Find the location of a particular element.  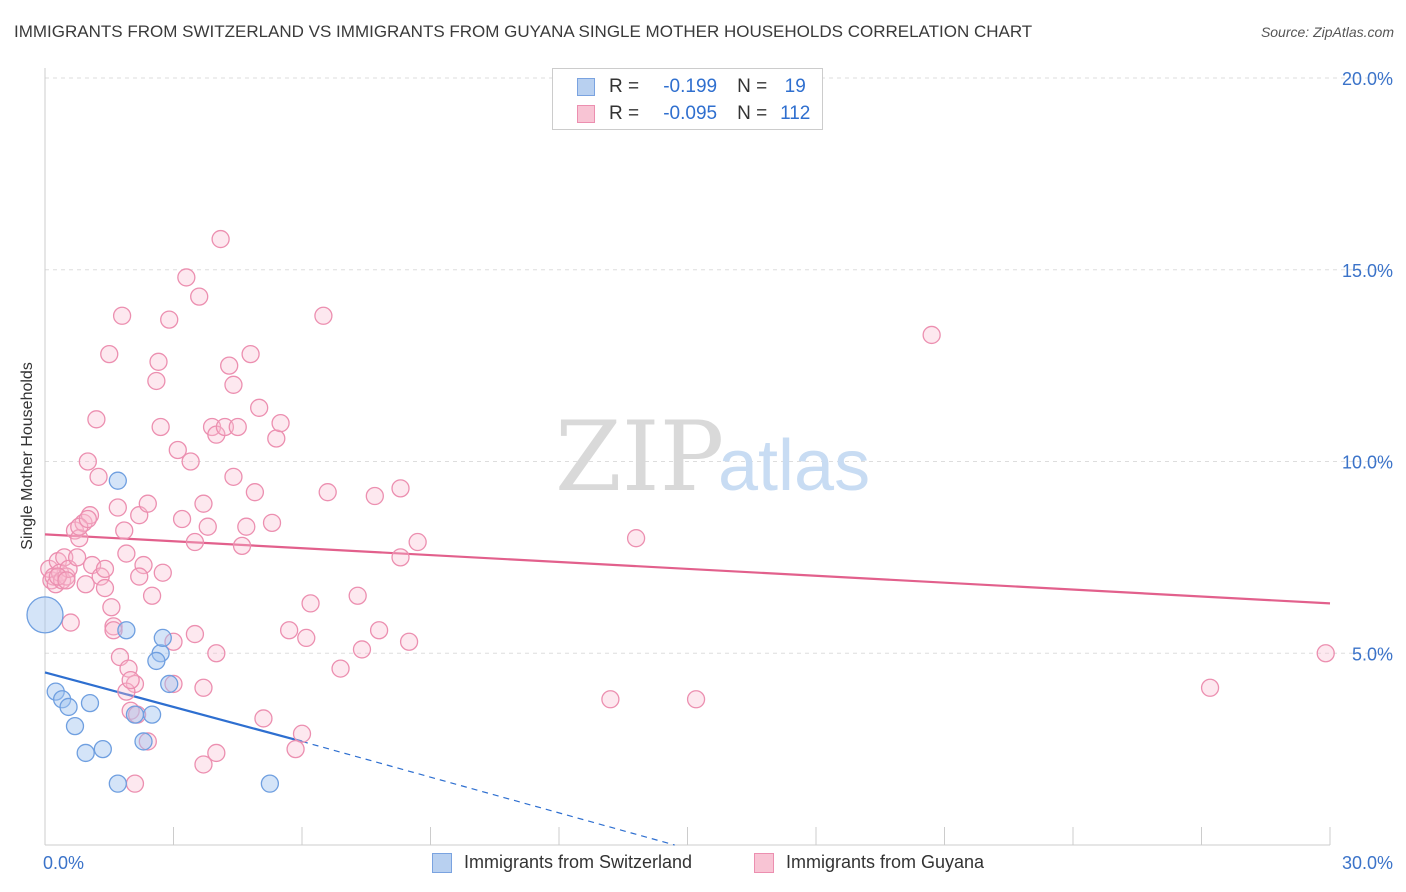

y-tick-label: 10.0% is located at coordinates (1367, 463).